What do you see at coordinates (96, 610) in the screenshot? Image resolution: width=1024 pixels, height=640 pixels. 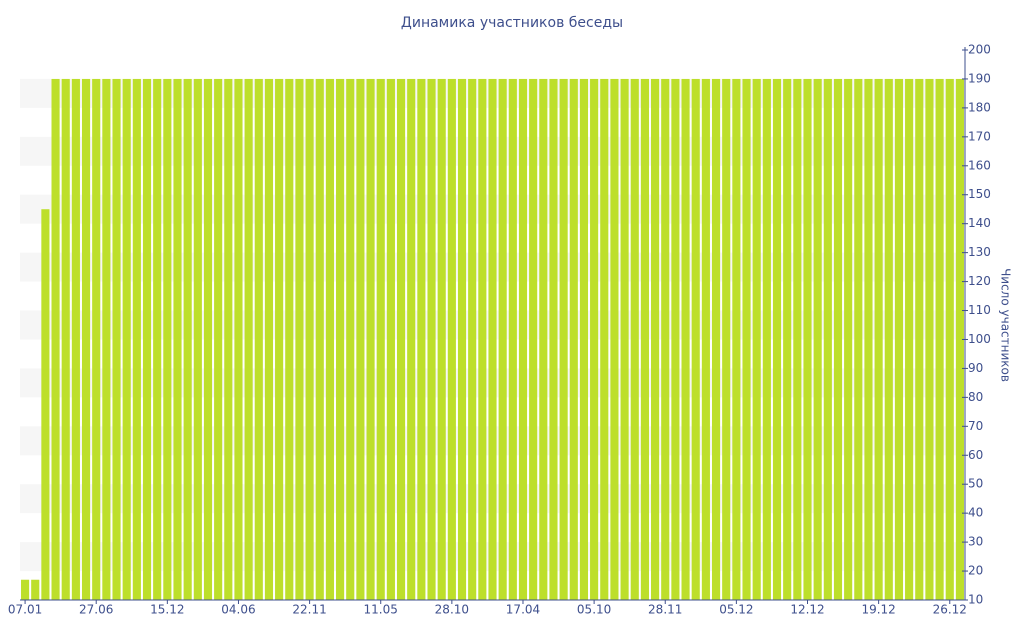 I see `x-tick-label: 27.06` at bounding box center [96, 610].